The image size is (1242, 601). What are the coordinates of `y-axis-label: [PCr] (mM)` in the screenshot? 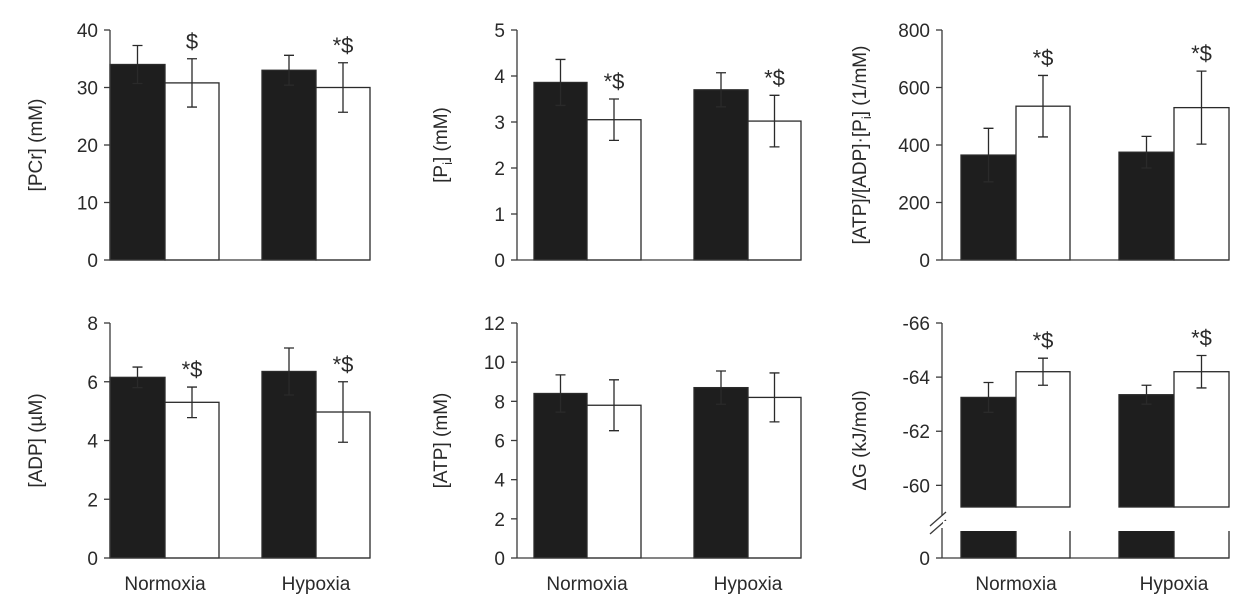 It's located at (36, 145).